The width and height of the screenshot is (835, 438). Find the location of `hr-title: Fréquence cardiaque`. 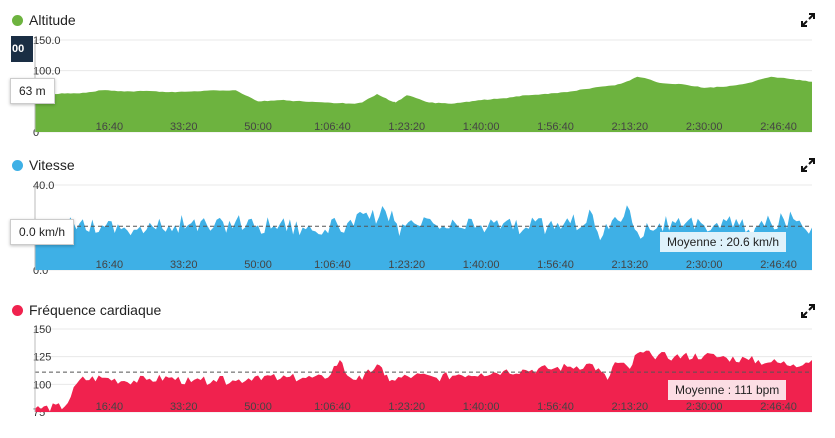

hr-title: Fréquence cardiaque is located at coordinates (86, 310).